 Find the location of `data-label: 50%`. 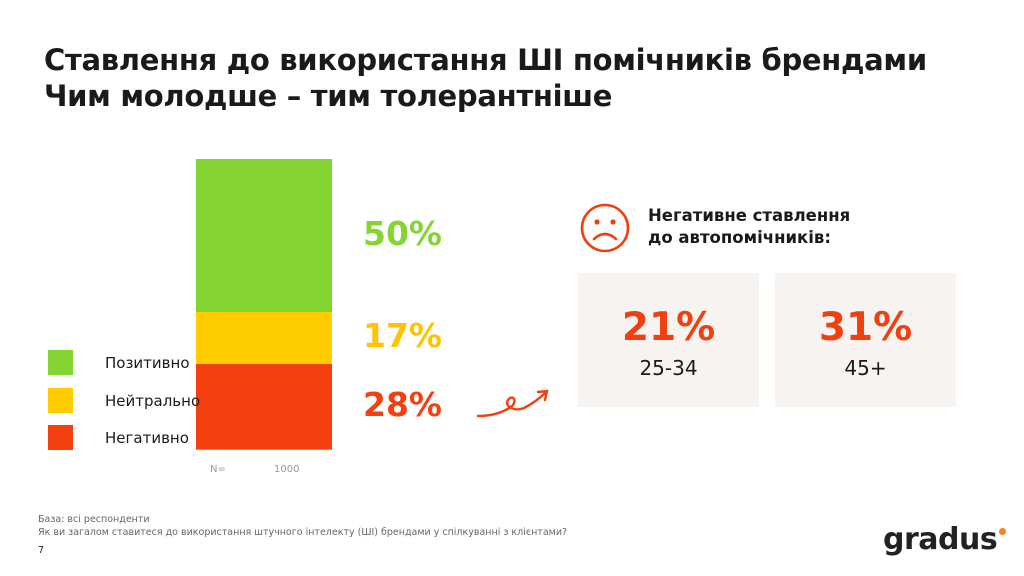

data-label: 50% is located at coordinates (402, 233).